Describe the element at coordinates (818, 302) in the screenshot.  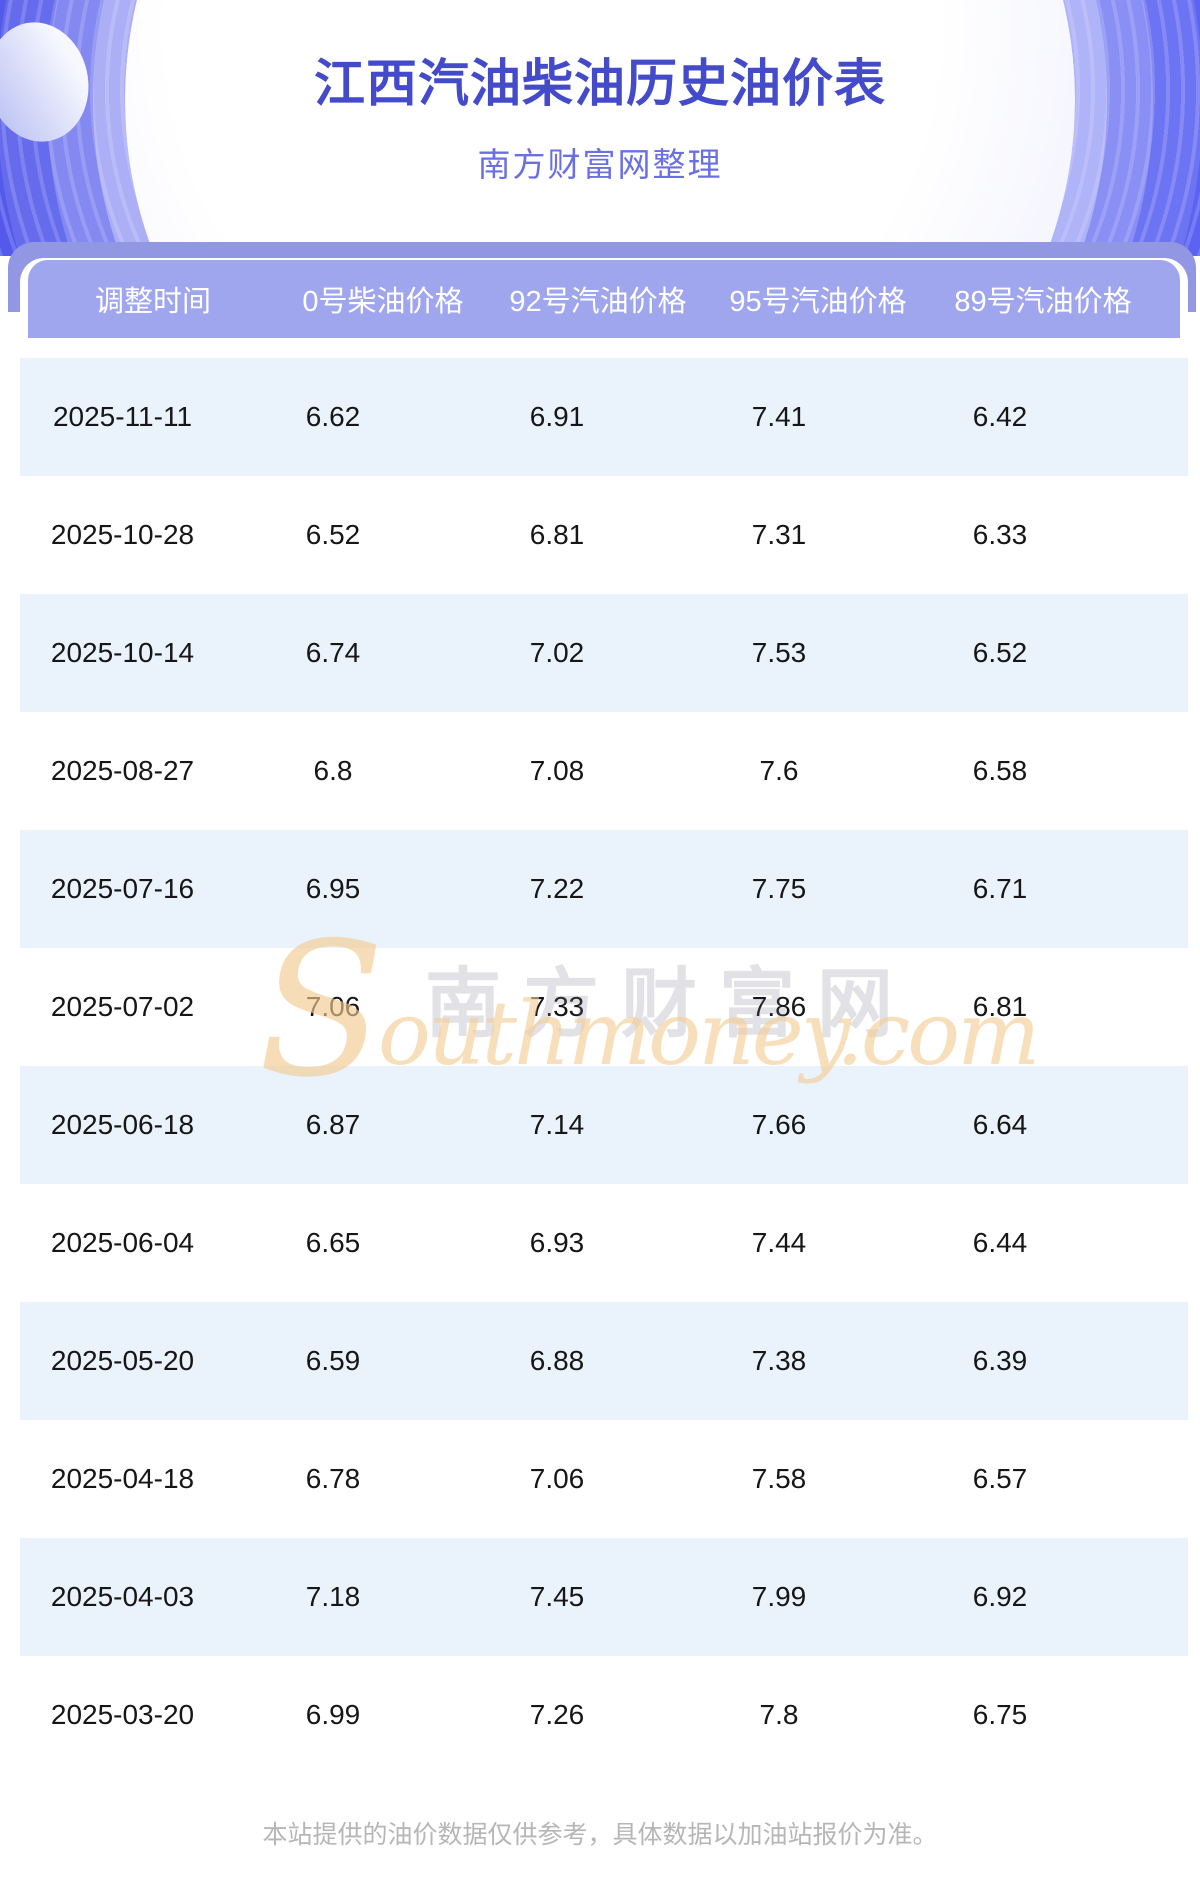
I see `column-header-3: 95号汽油价格` at that location.